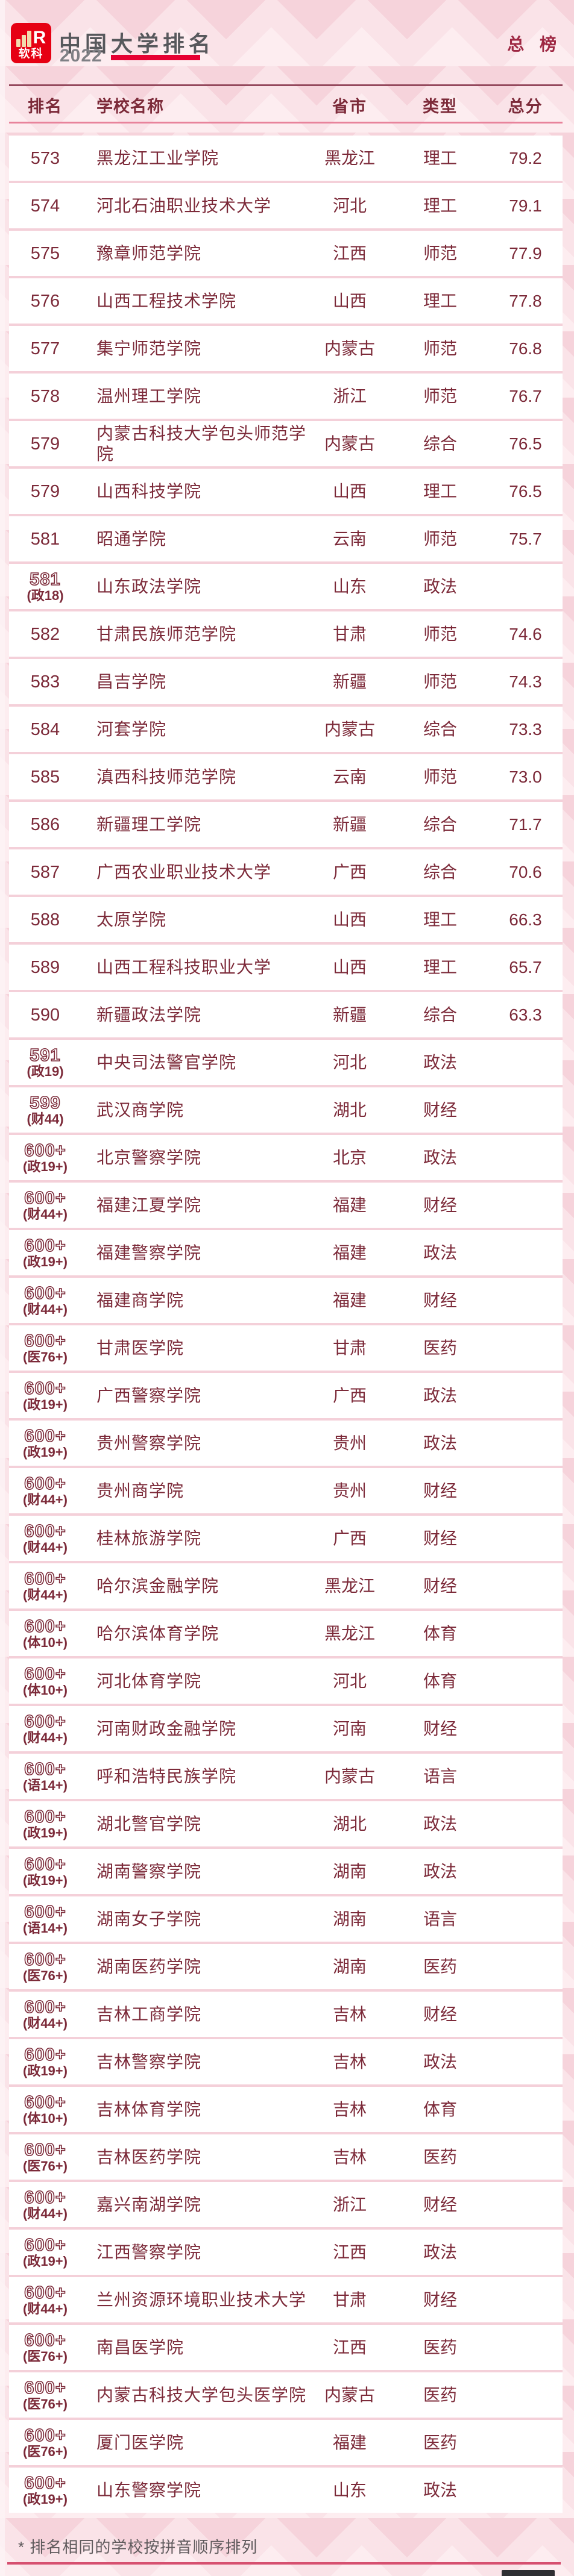 This screenshot has width=574, height=2576. I want to click on table-row: 589 山西工程科技职业大学 山西 理工 65.7, so click(286, 969).